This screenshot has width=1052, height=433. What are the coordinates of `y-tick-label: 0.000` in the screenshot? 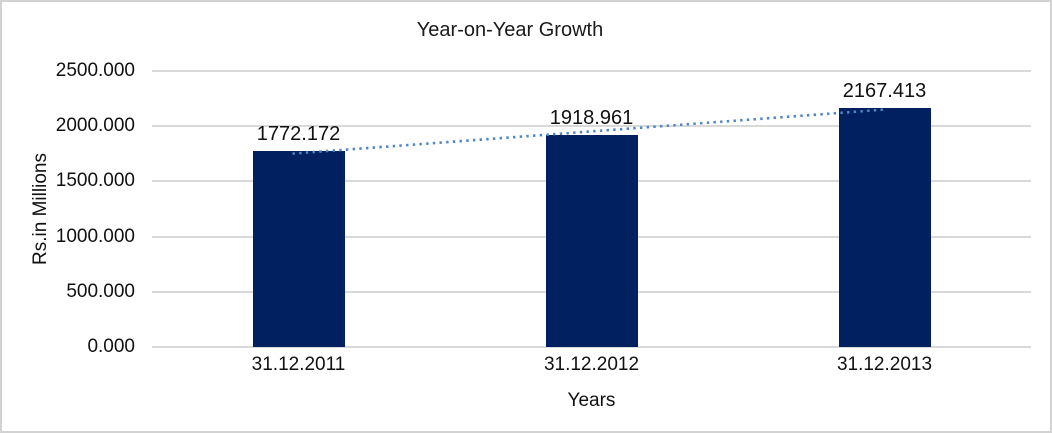 It's located at (111, 346).